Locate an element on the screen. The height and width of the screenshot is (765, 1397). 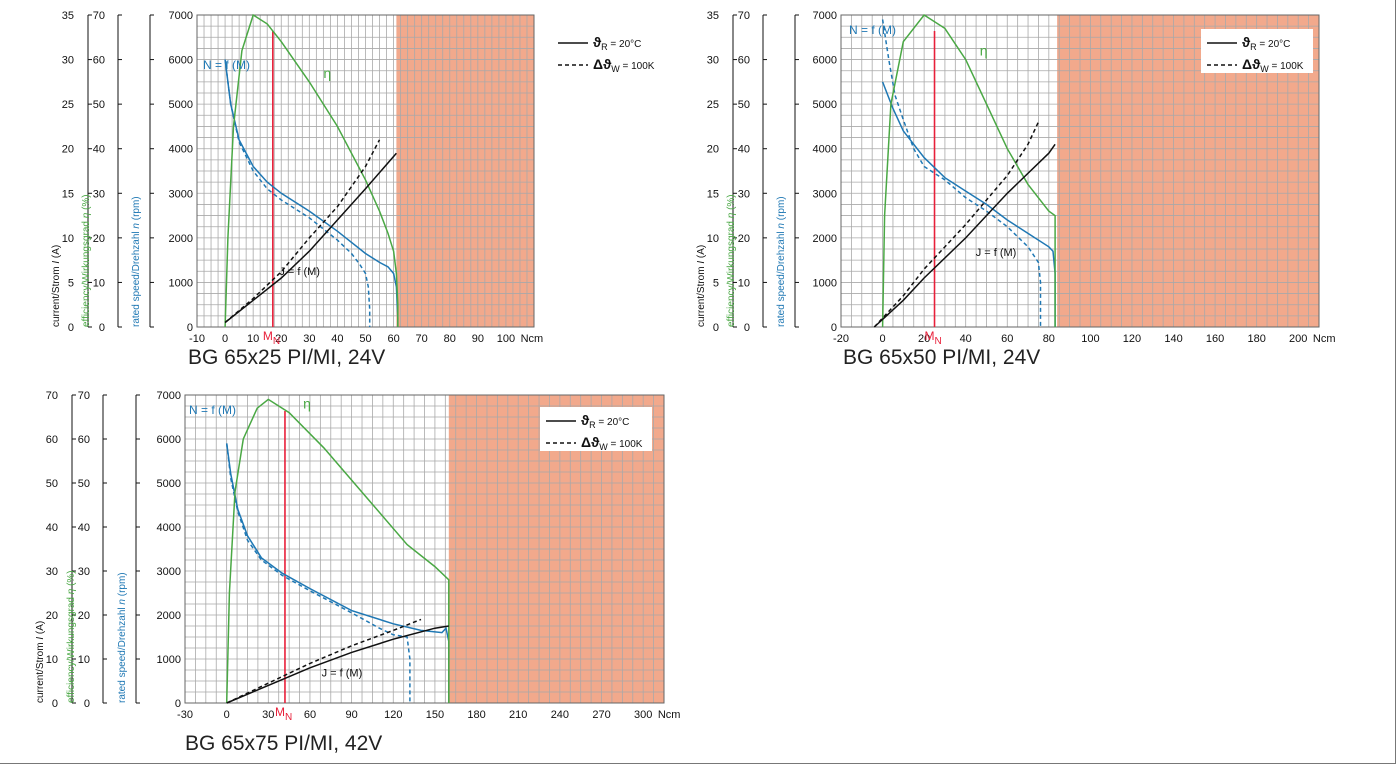
speed-dashed-curve is located at coordinates (297, 193).